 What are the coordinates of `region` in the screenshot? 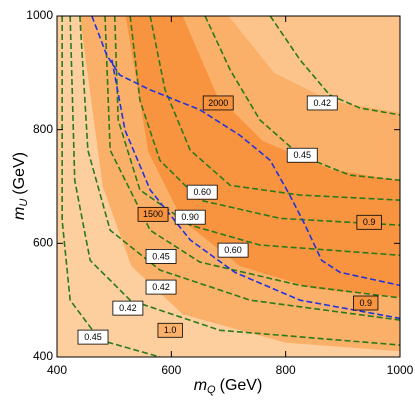 It's located at (314, 64).